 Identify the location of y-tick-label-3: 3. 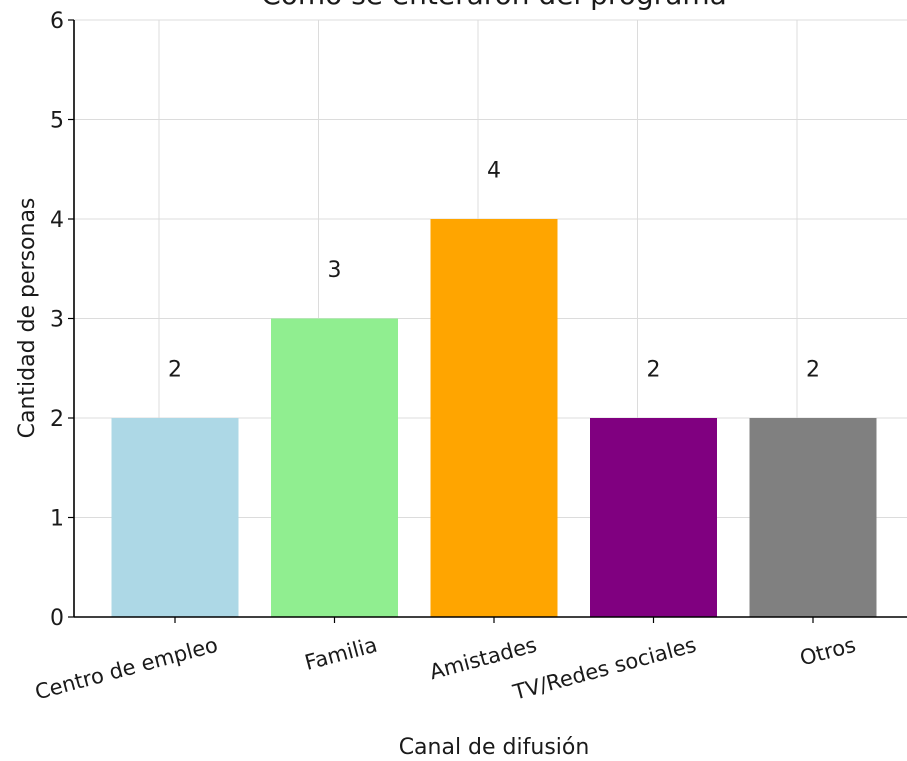
(57, 320).